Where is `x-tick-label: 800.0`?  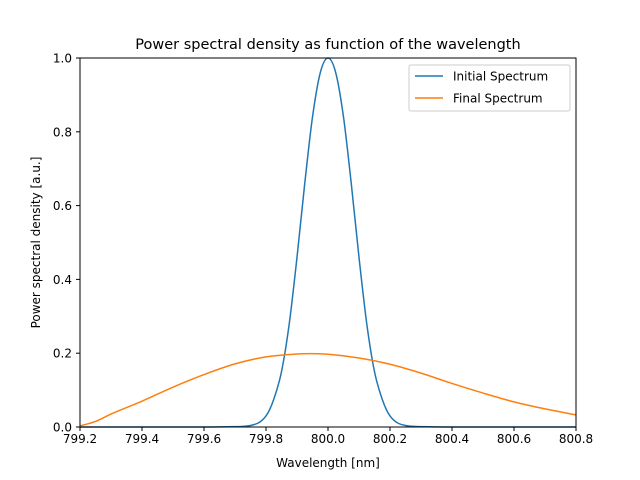
x-tick-label: 800.0 is located at coordinates (328, 439).